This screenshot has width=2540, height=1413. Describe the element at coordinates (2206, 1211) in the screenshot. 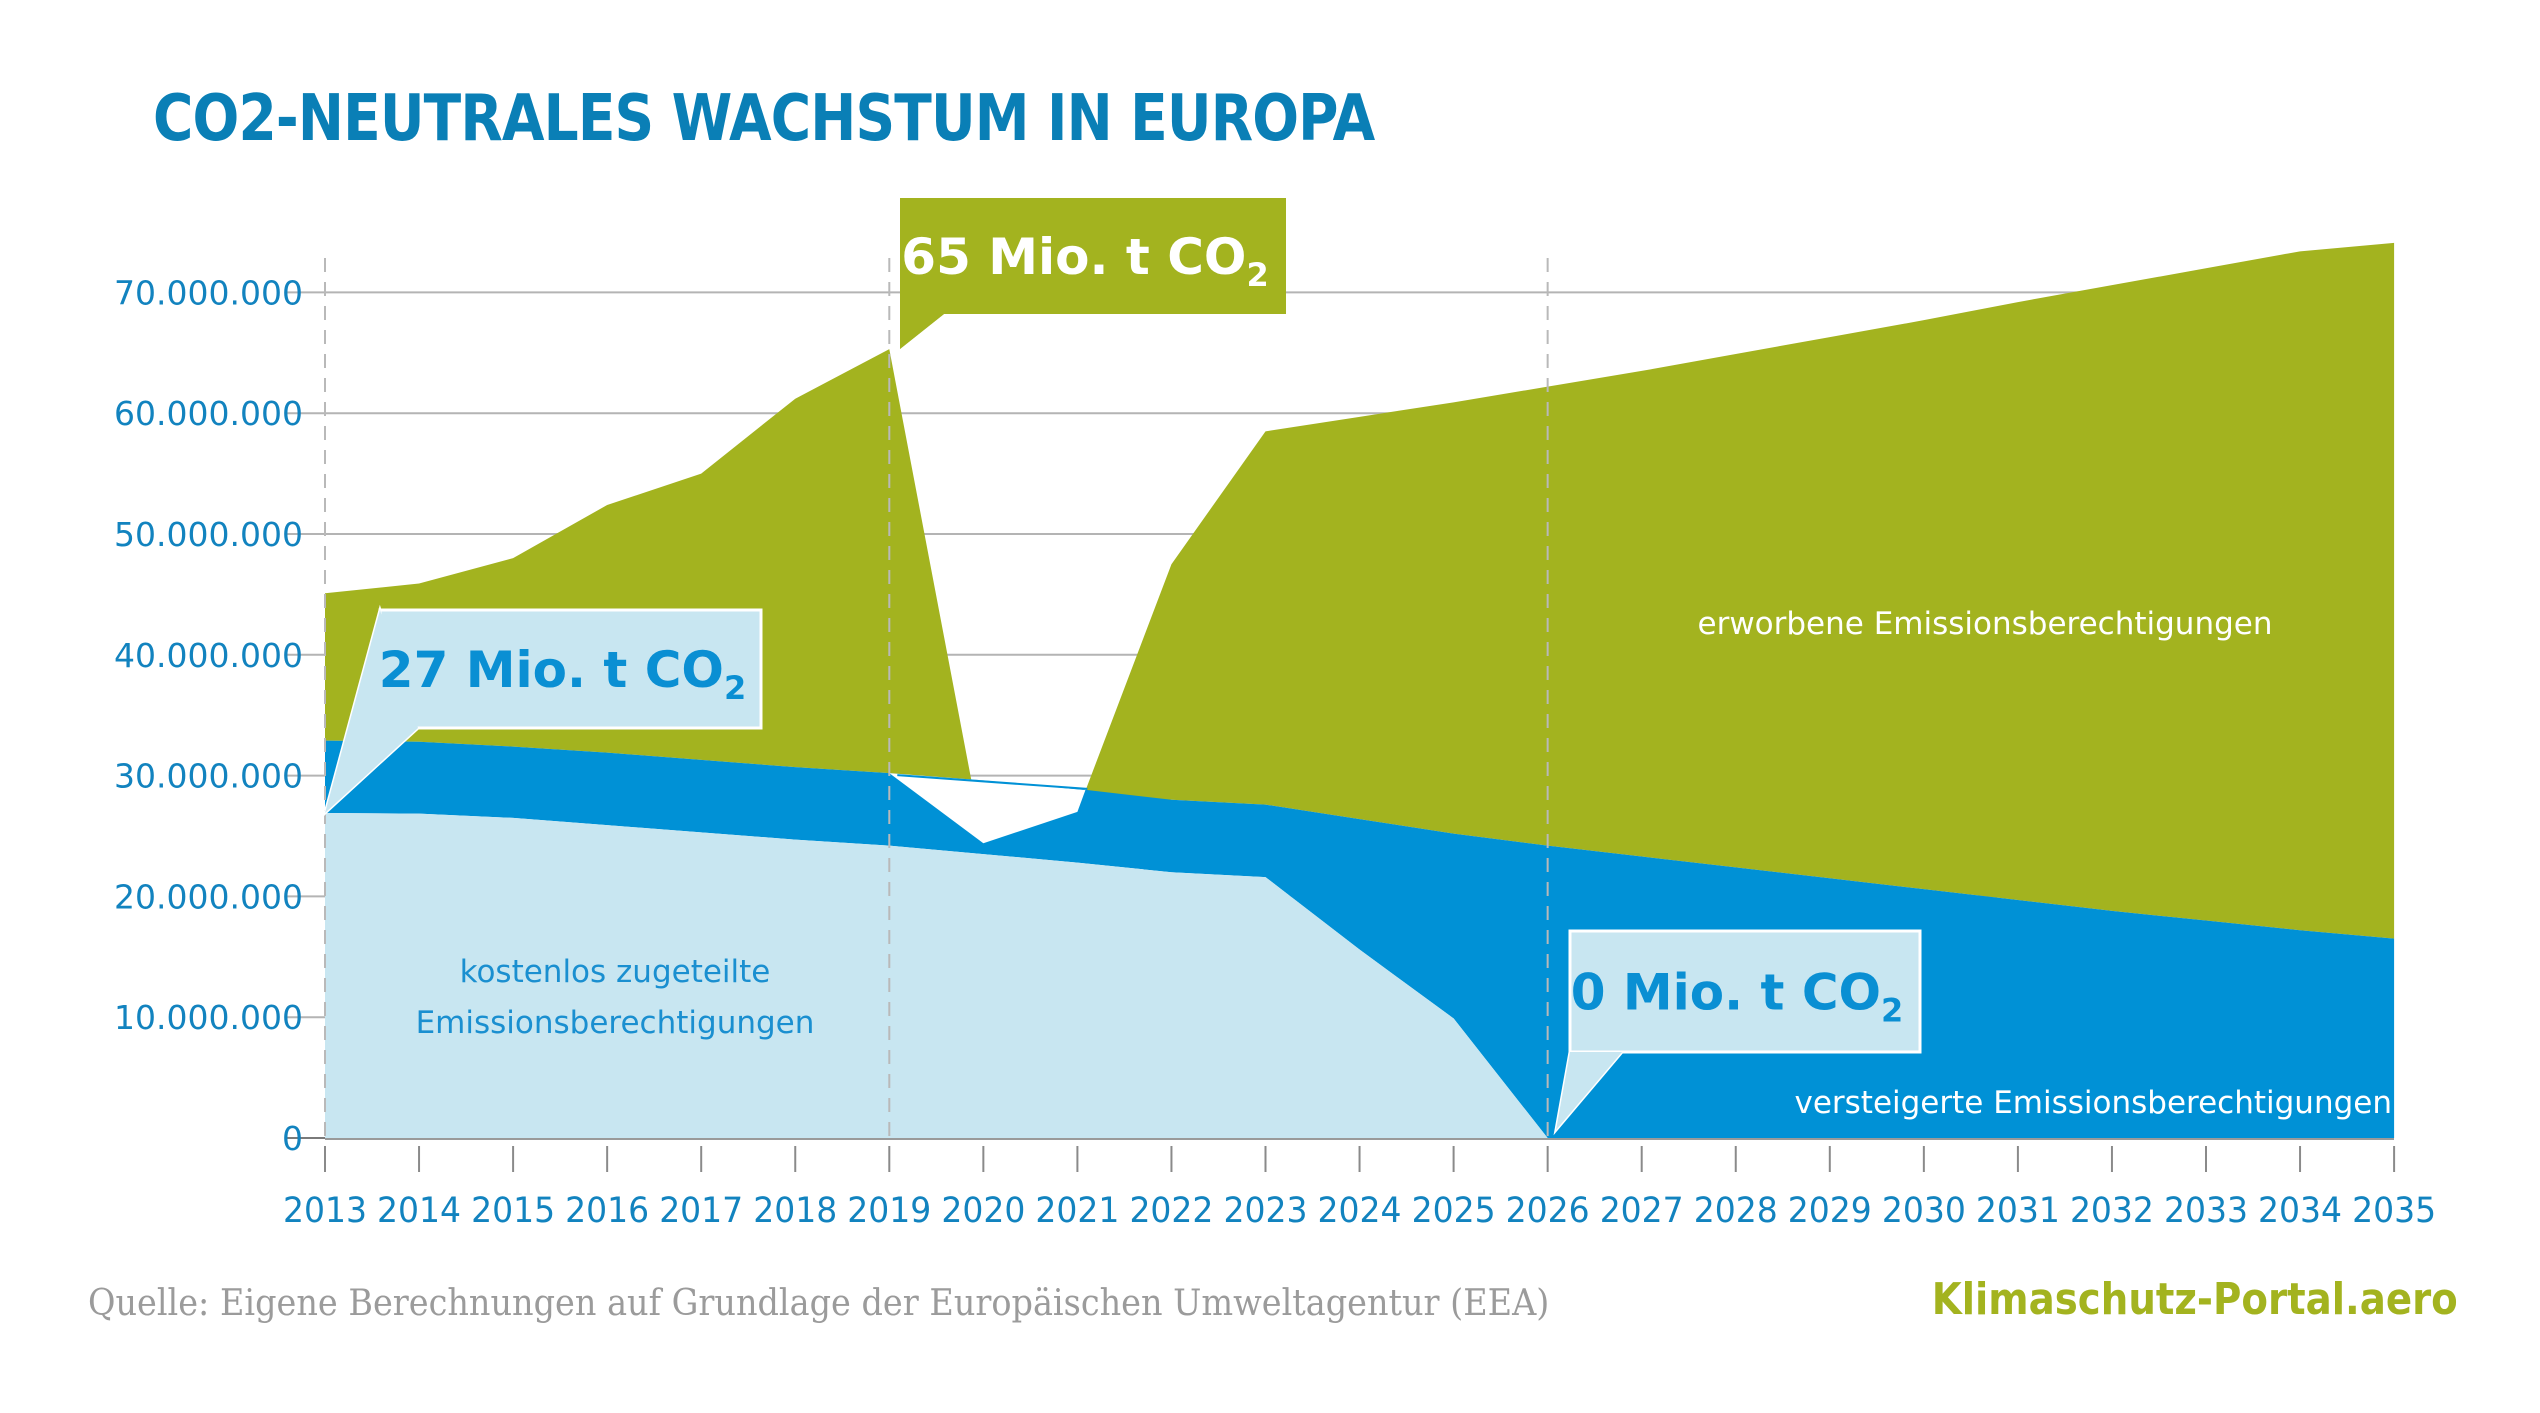

I see `x-tick-label: 2033` at that location.